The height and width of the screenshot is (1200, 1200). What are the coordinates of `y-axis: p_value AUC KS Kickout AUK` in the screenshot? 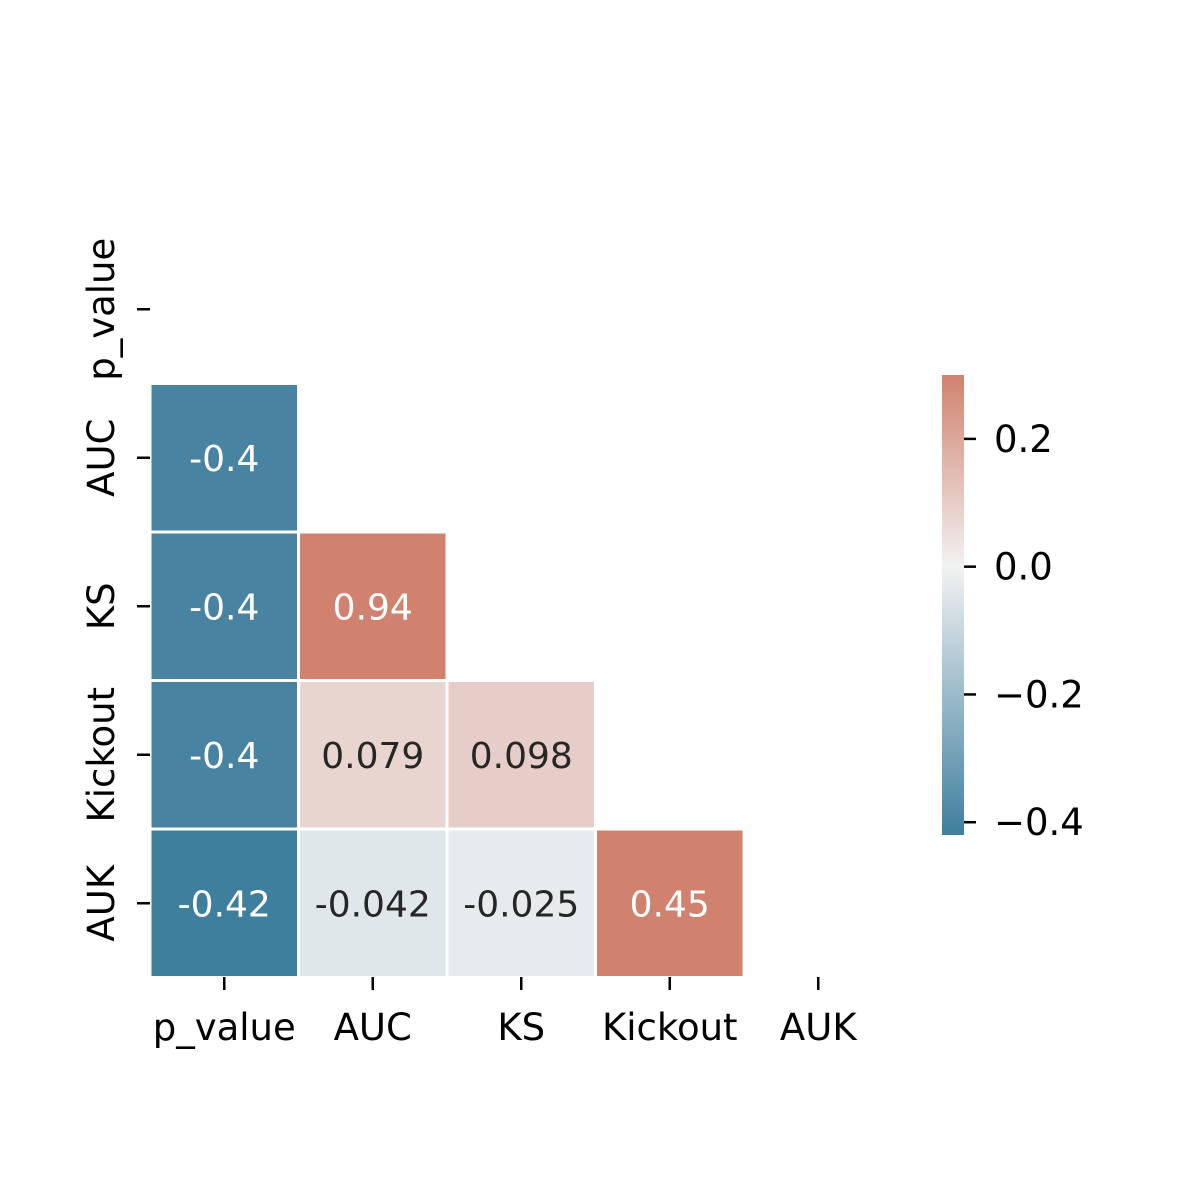 It's located at (115, 590).